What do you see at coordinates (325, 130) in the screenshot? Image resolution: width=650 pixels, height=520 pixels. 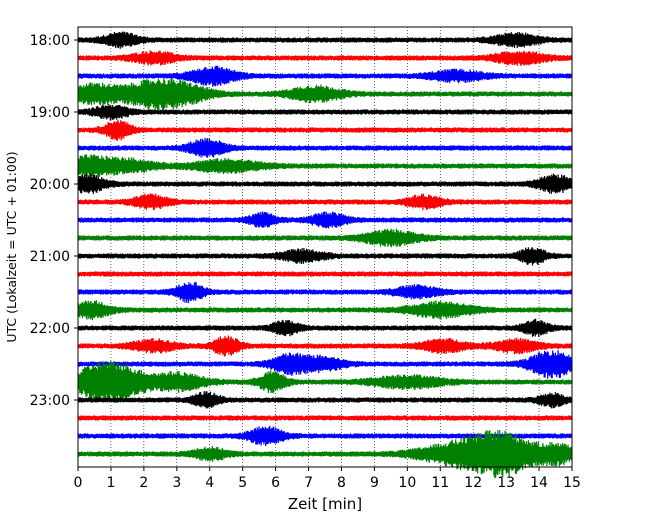 I see `trace-1915` at bounding box center [325, 130].